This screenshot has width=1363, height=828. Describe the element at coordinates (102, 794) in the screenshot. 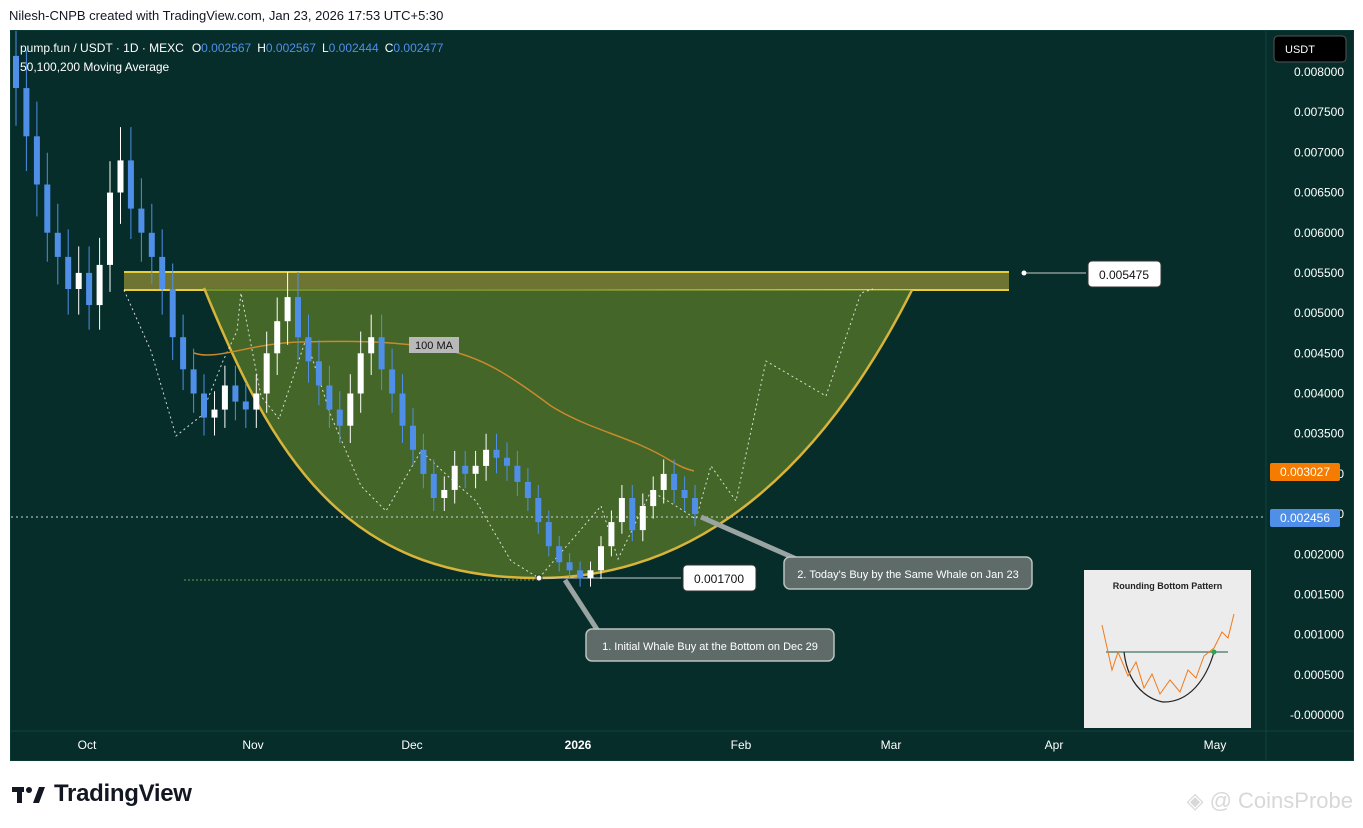

I see `tradingview-logo: TradingView` at that location.